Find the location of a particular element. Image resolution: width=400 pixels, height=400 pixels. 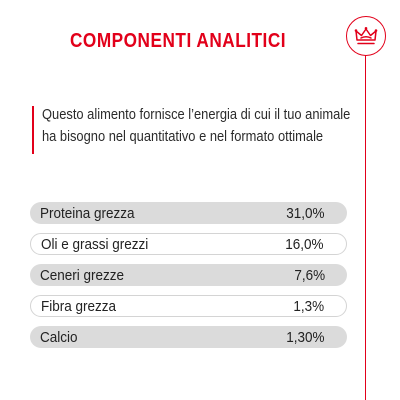

nutrient-row-oli-grassi: Oli e grassi grezzi 16,0% is located at coordinates (188, 244).